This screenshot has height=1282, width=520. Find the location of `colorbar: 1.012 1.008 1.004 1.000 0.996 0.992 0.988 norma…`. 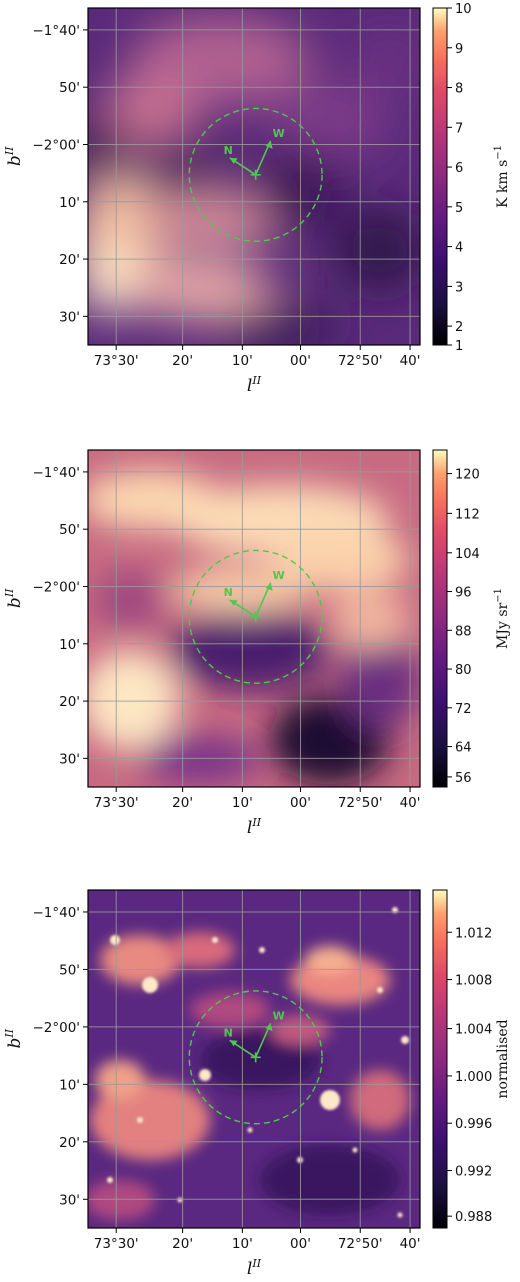

colorbar: 1.012 1.008 1.004 1.000 0.996 0.992 0.988 norma… is located at coordinates (471, 1059).